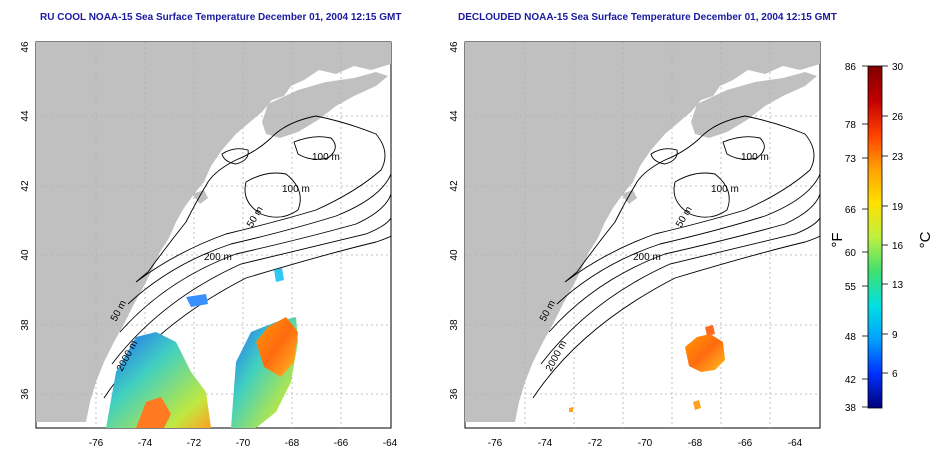 Image resolution: width=950 pixels, height=475 pixels. I want to click on svg-text: 48, so click(851, 337).